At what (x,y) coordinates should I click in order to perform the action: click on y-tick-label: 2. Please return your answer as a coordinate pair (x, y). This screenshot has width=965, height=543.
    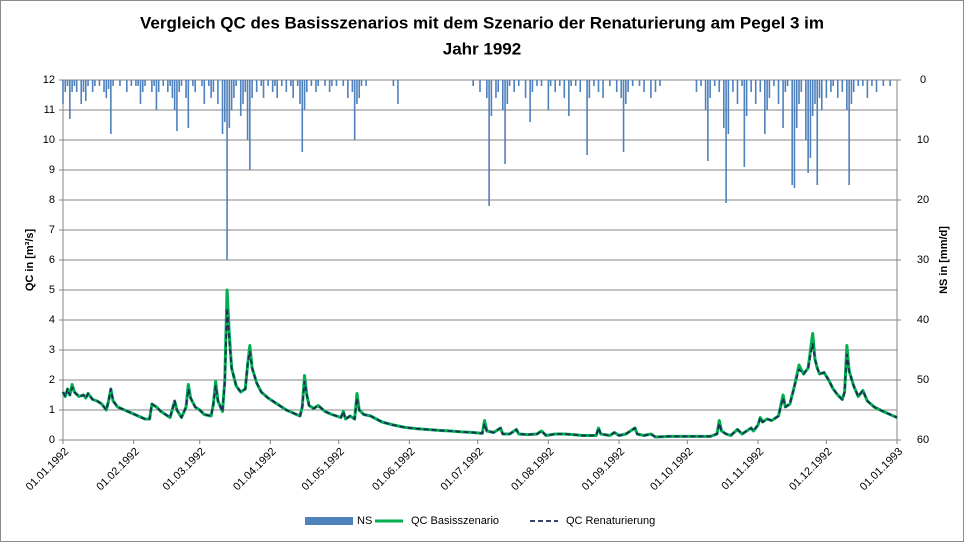
    Looking at the image, I should click on (52, 380).